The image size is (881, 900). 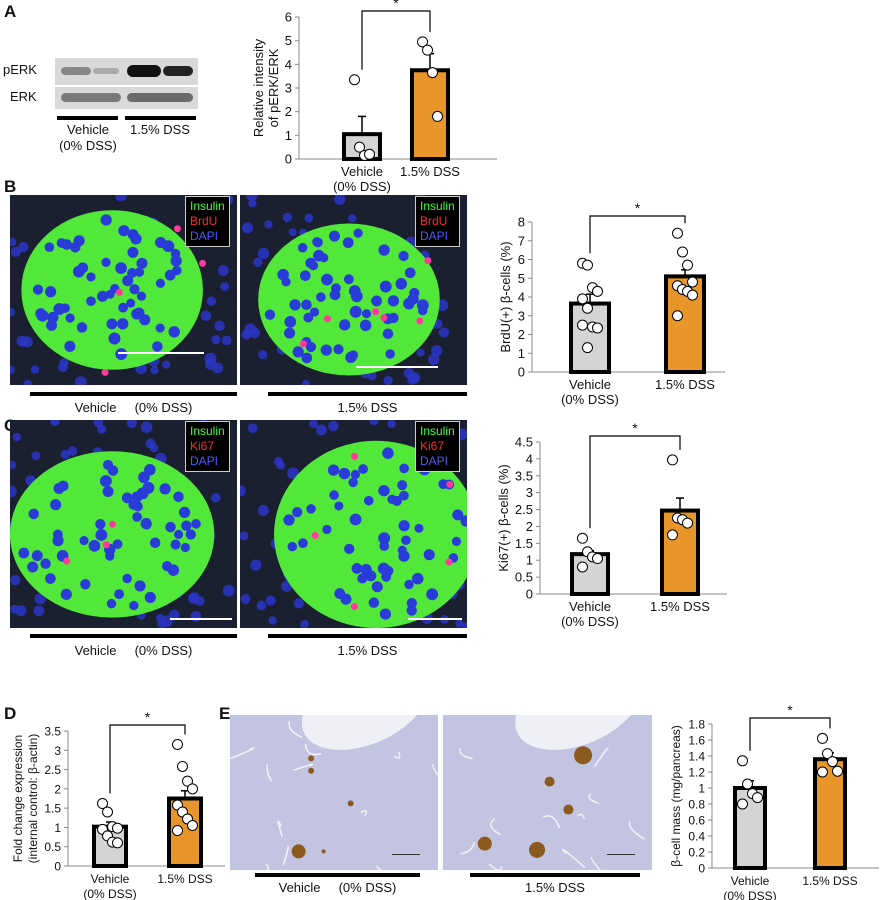 What do you see at coordinates (434, 221) in the screenshot?
I see `legend-brdu: BrdU` at bounding box center [434, 221].